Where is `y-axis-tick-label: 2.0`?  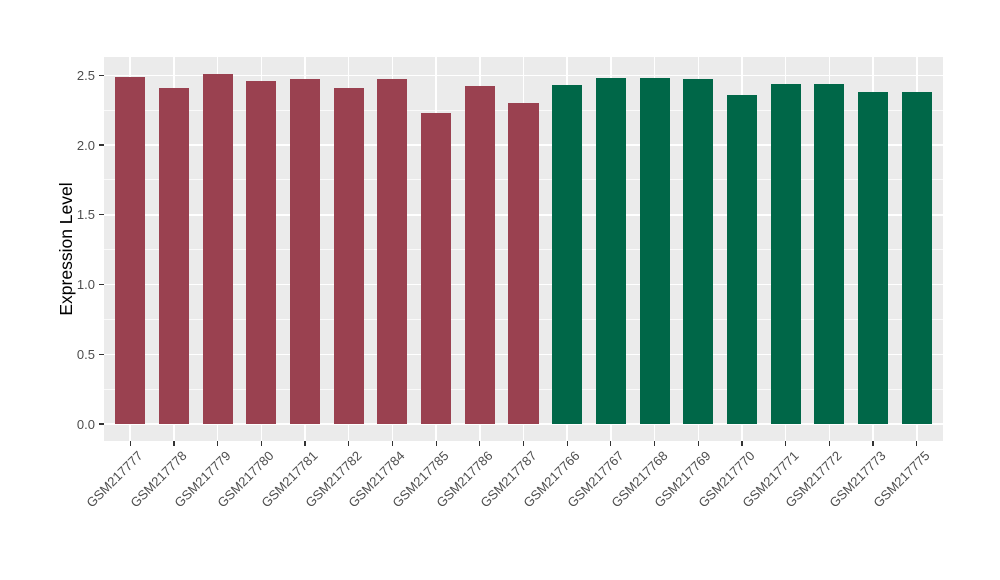 y-axis-tick-label: 2.0 is located at coordinates (85, 145).